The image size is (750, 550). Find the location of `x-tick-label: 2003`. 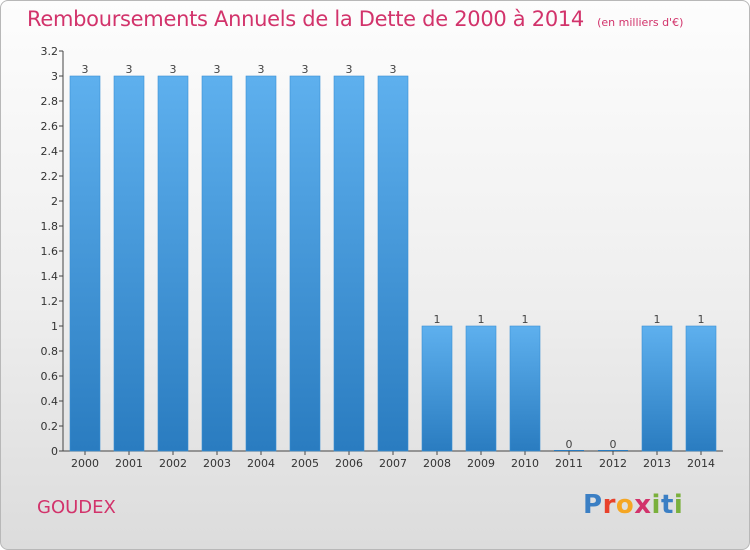

x-tick-label: 2003 is located at coordinates (217, 463).